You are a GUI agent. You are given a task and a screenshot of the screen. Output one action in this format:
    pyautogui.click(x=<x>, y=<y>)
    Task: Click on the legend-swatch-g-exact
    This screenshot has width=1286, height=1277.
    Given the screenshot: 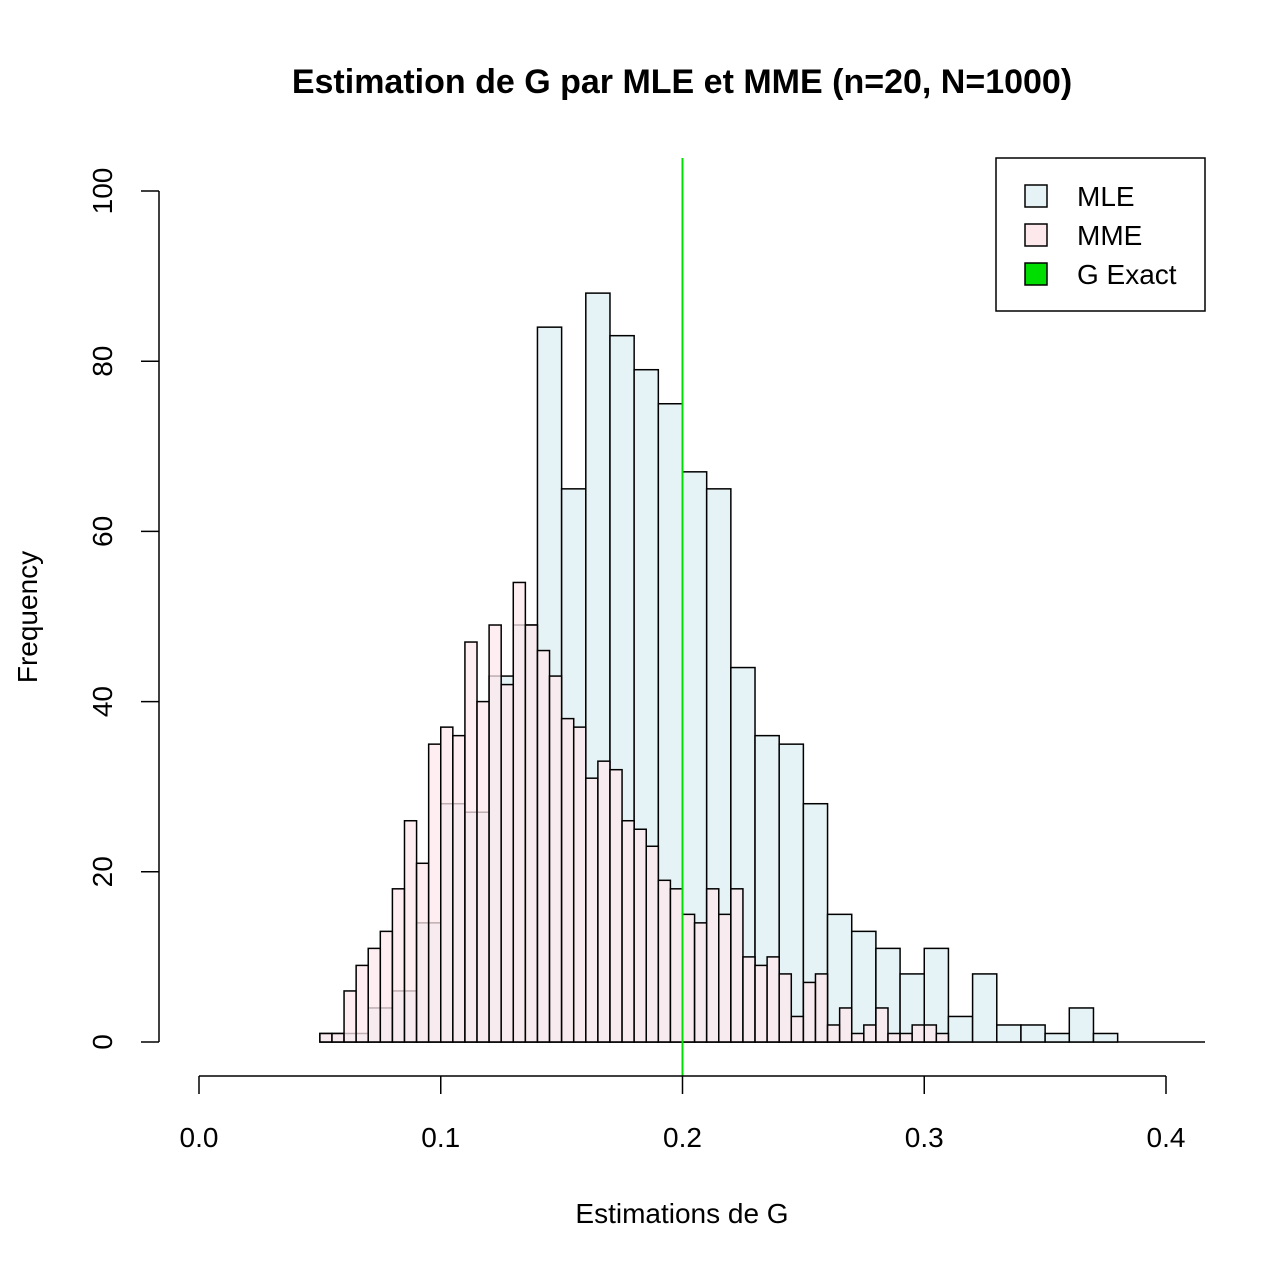 What is the action you would take?
    pyautogui.click(x=1036, y=274)
    